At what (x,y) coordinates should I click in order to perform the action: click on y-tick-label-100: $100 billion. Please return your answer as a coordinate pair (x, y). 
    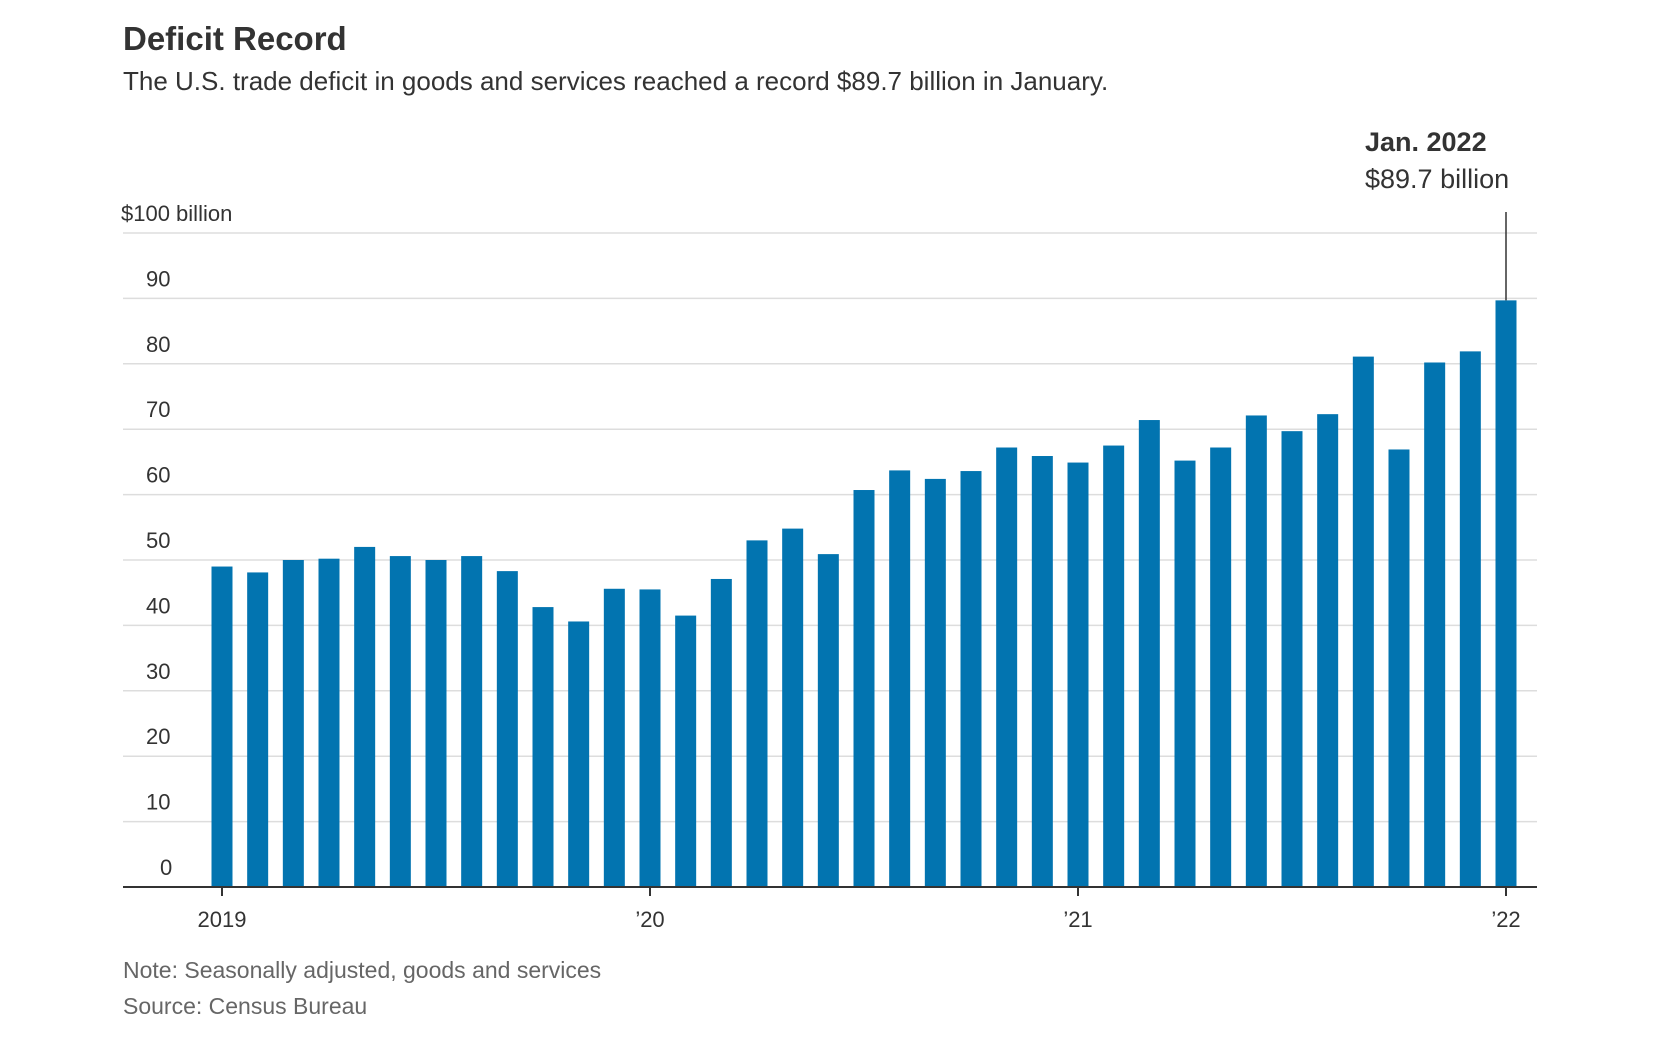
    Looking at the image, I should click on (176, 213).